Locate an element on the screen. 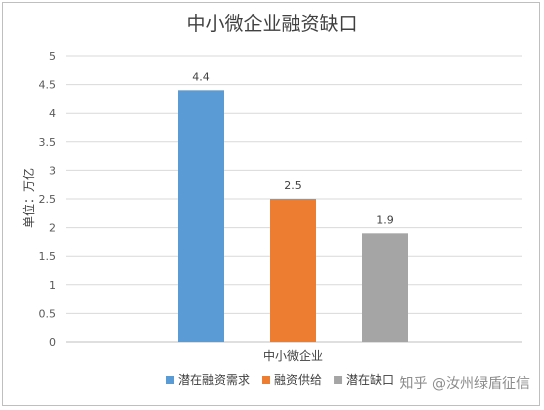 Image resolution: width=544 pixels, height=410 pixels. data-label: 1.9 is located at coordinates (385, 219).